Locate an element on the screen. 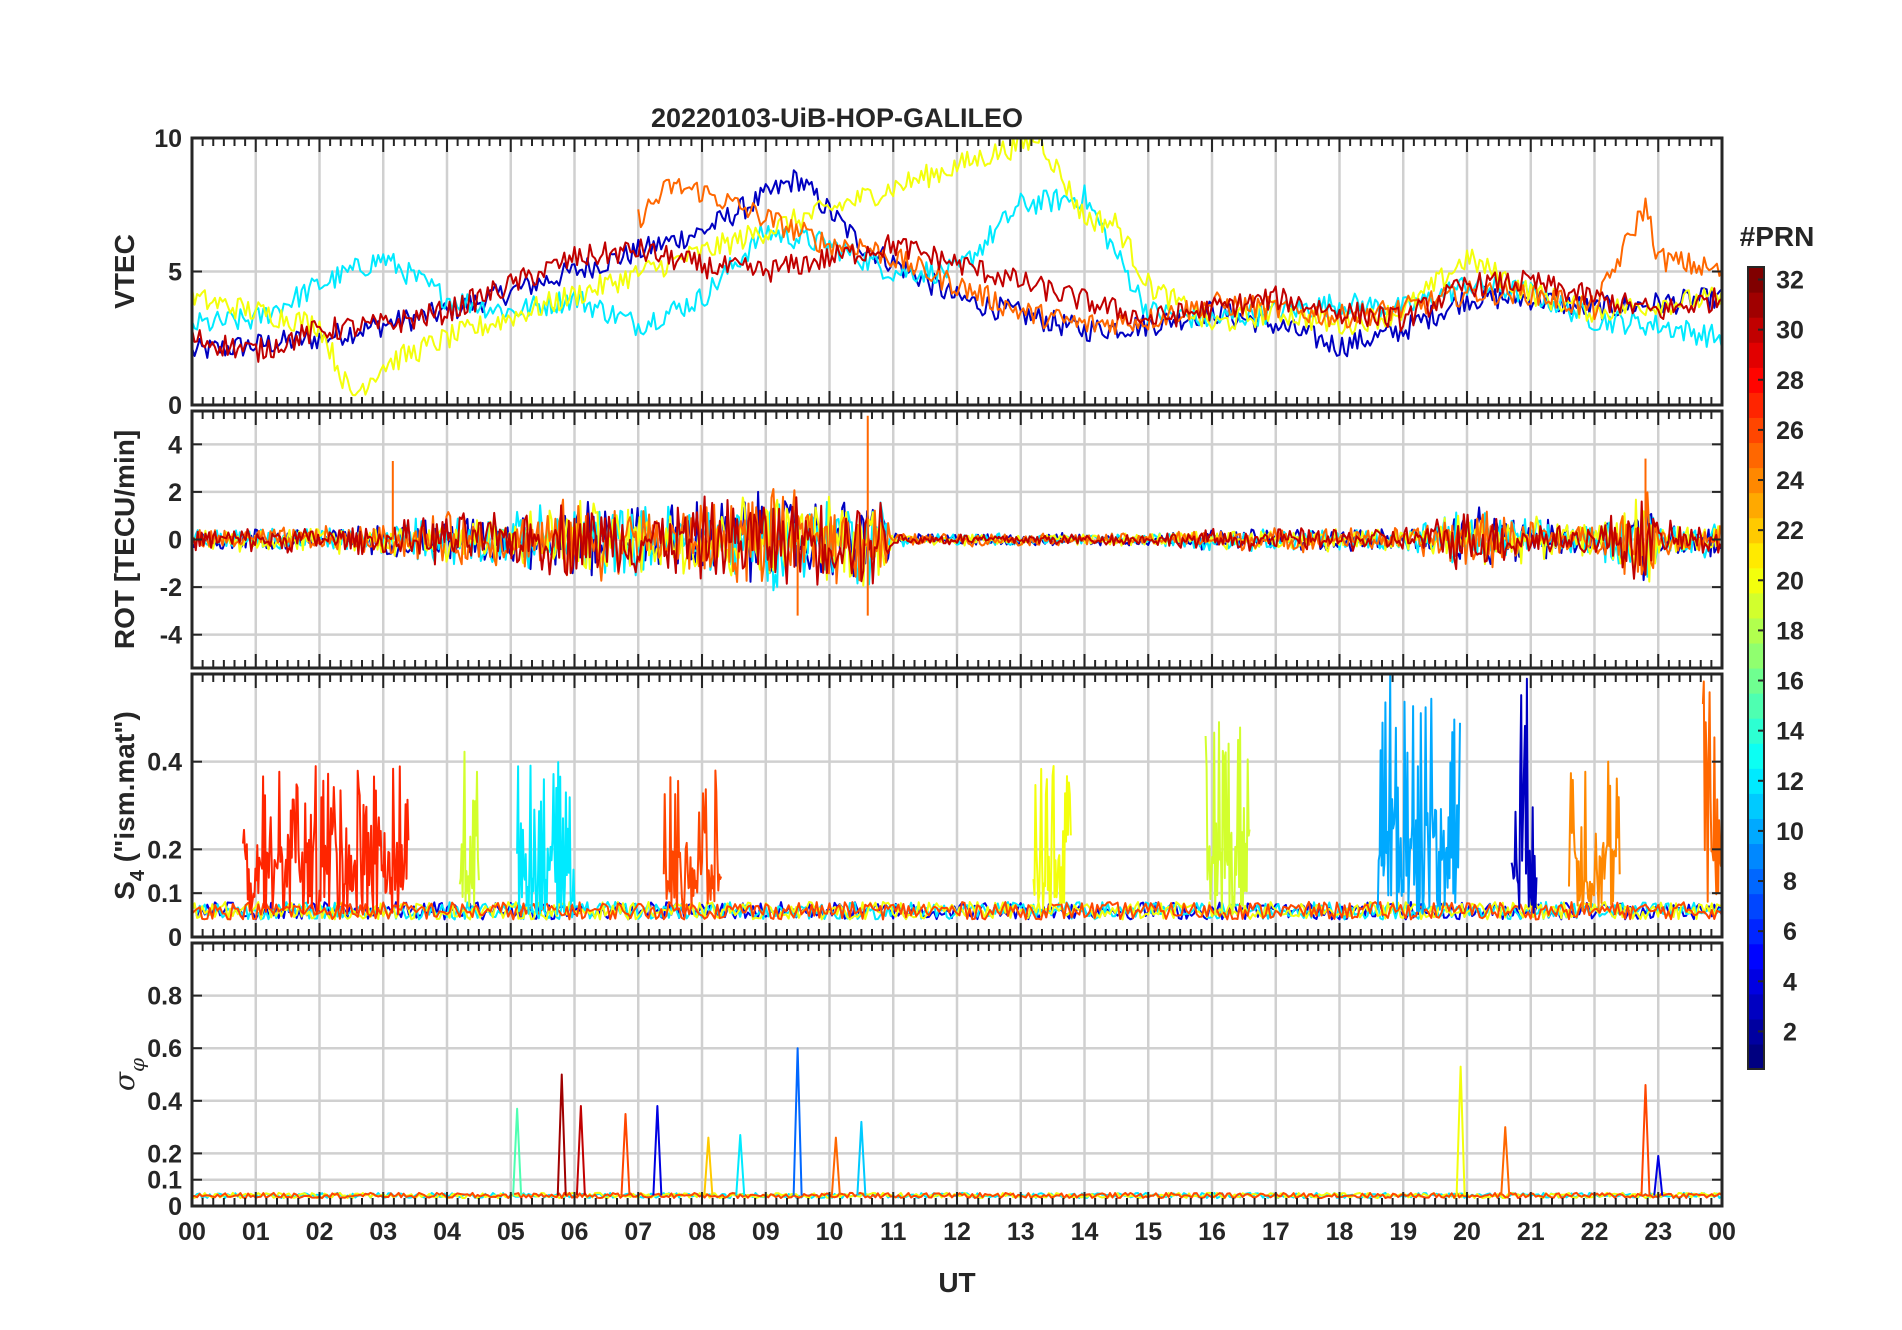 The height and width of the screenshot is (1330, 1902). y-axis-label-sub: φ is located at coordinates (137, 1065).